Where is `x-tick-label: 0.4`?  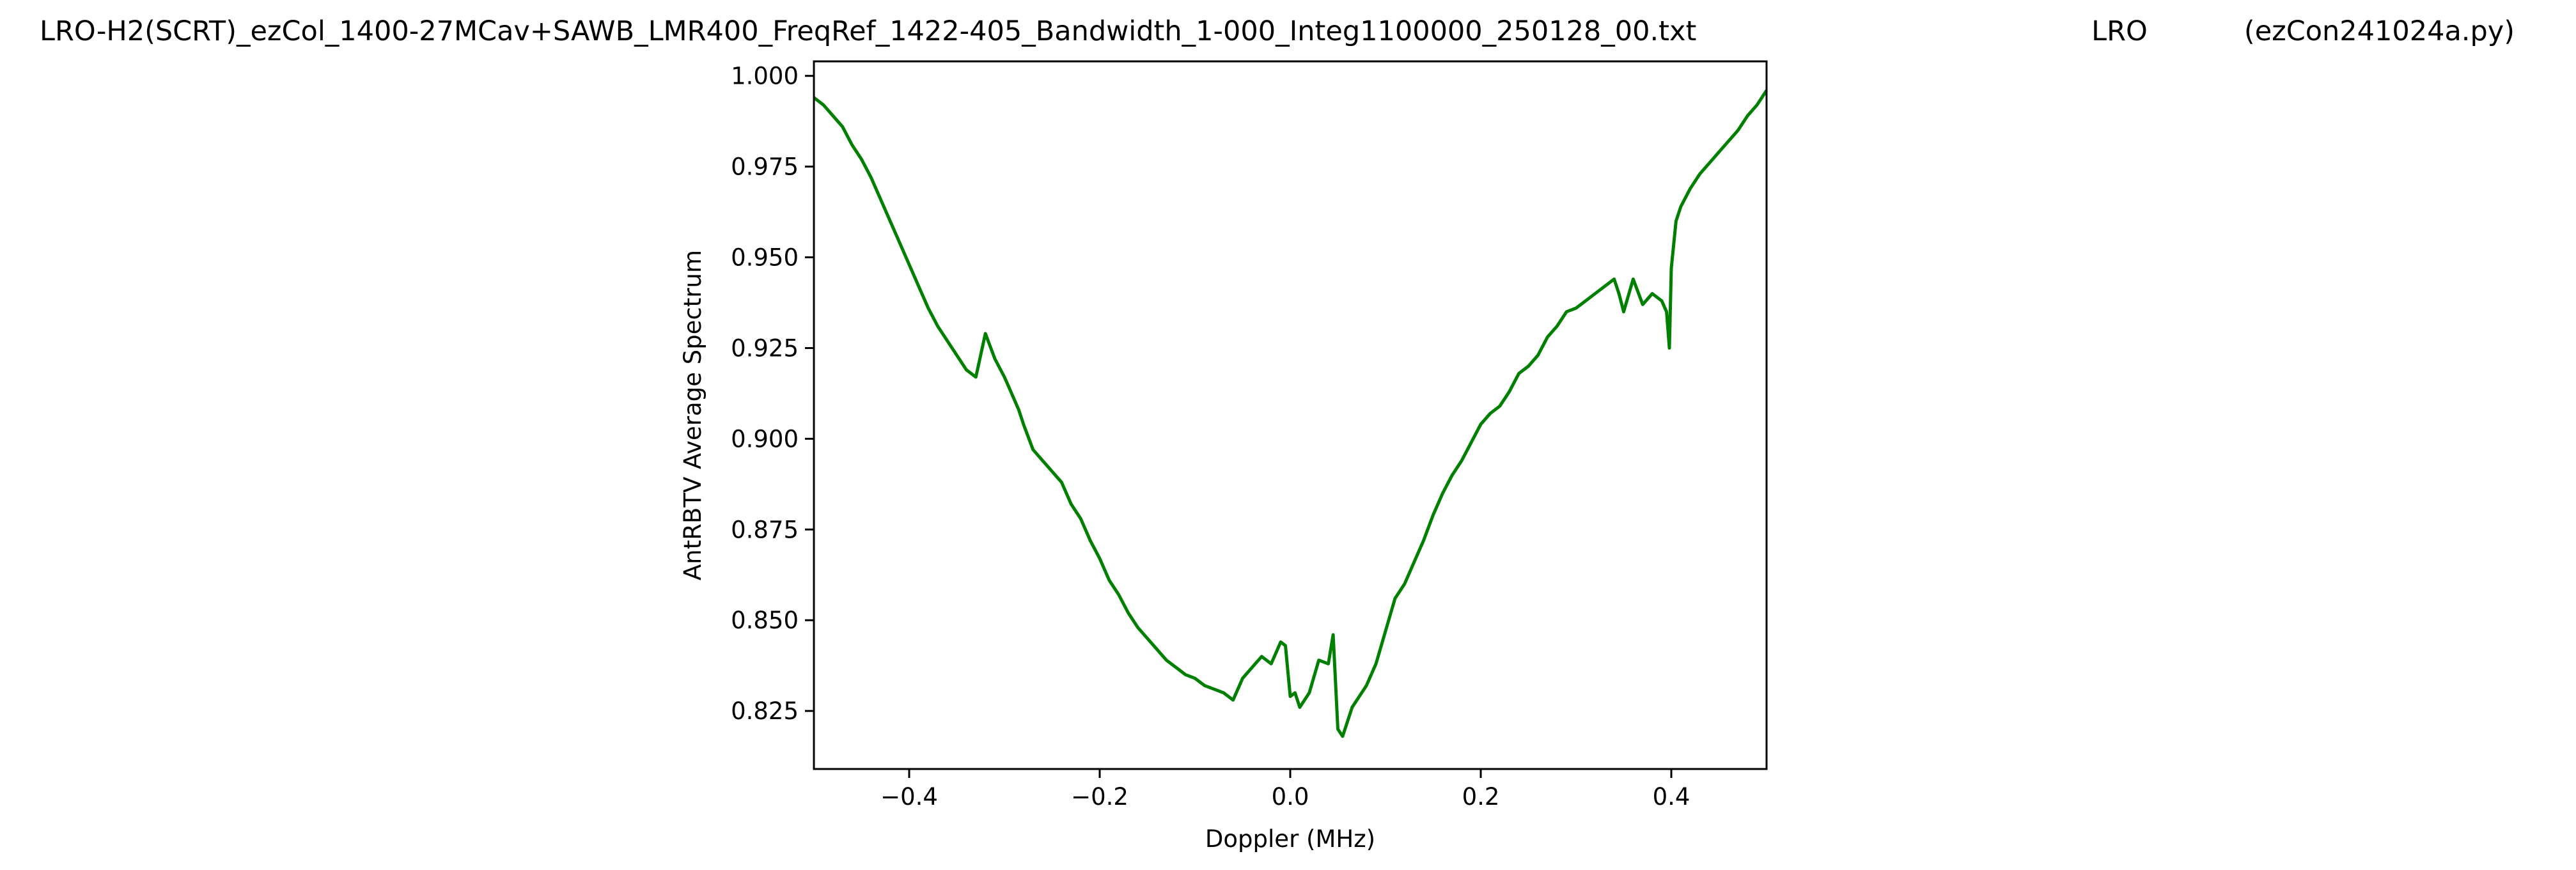
x-tick-label: 0.4 is located at coordinates (1671, 797).